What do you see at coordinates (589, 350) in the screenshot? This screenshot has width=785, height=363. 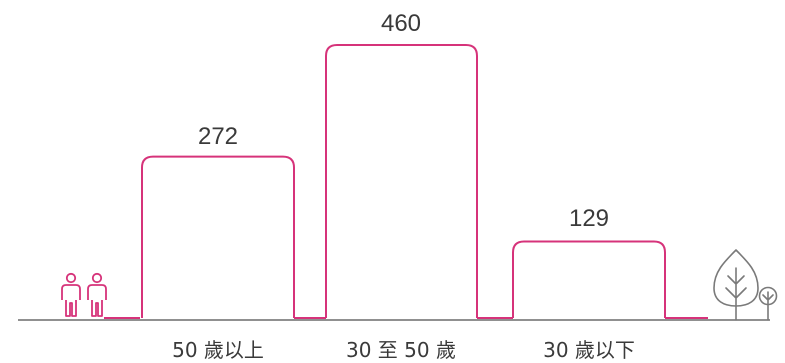 I see `category-label-2: 30 歲以下` at bounding box center [589, 350].